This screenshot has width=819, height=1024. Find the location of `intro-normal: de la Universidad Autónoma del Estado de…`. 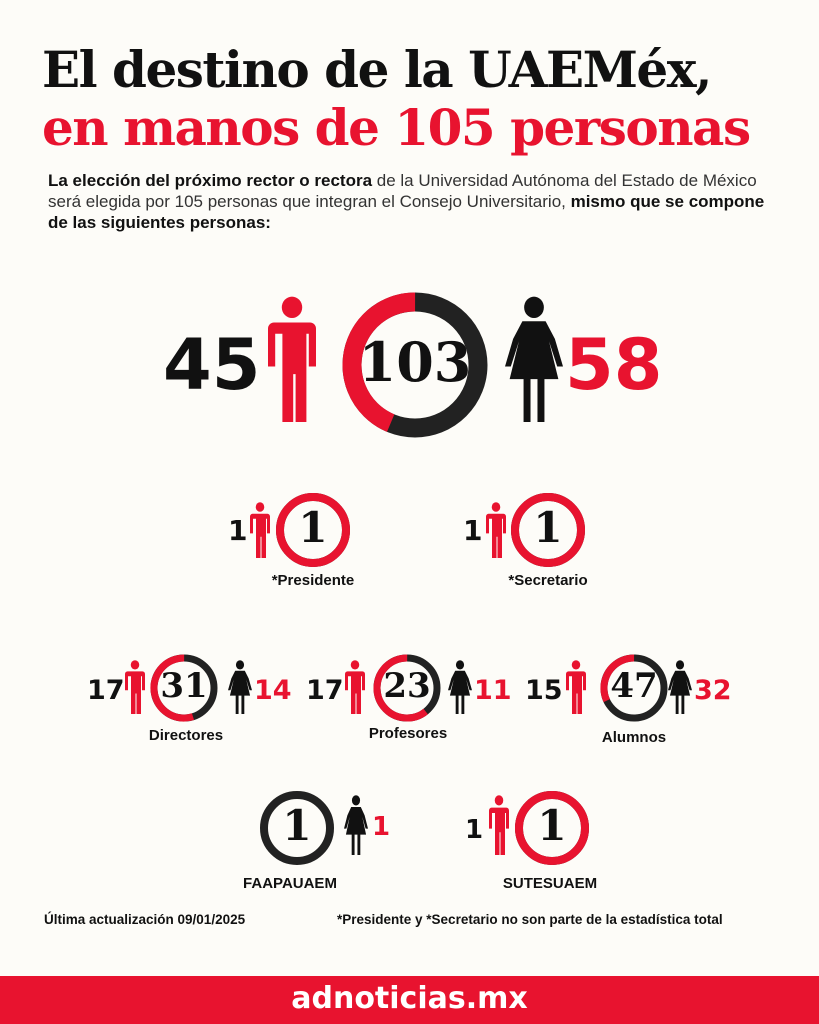

intro-normal: de la Universidad Autónoma del Estado de… is located at coordinates (402, 191).